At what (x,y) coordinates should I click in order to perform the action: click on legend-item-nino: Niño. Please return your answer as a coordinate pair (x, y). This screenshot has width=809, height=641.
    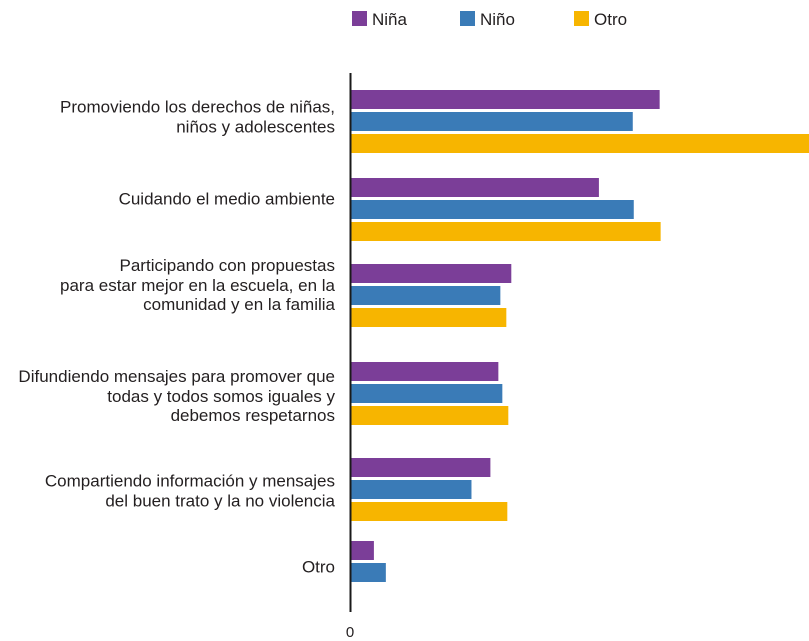
    Looking at the image, I should click on (487, 19).